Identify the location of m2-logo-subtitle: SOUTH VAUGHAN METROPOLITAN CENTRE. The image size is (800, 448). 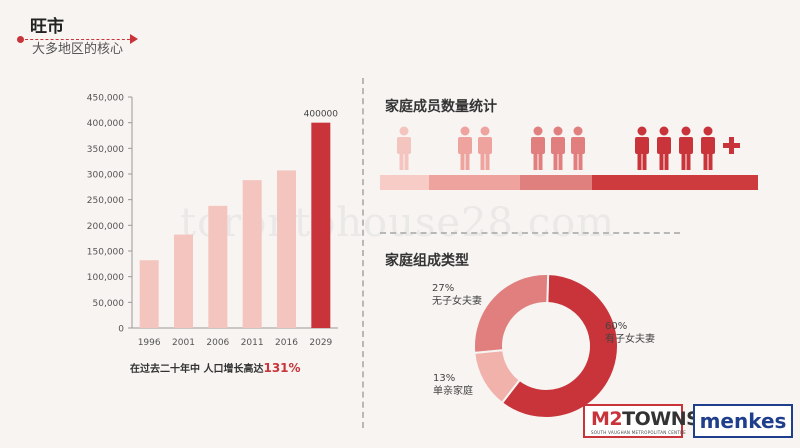
(639, 432).